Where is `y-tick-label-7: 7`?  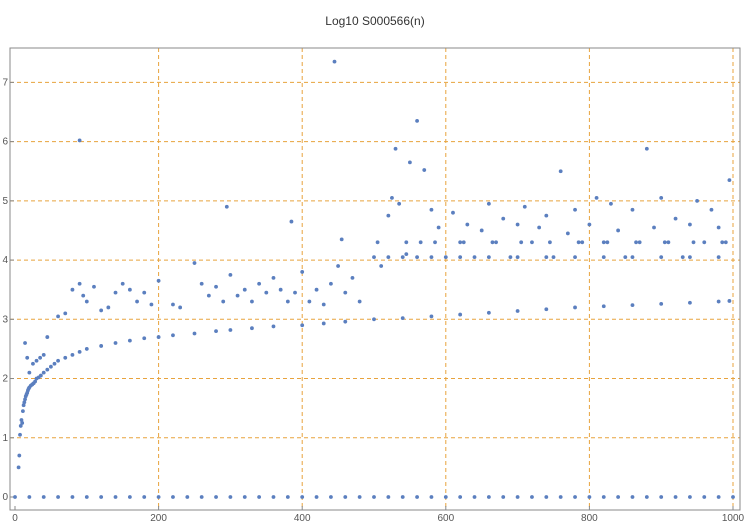 y-tick-label-7: 7 is located at coordinates (5, 82).